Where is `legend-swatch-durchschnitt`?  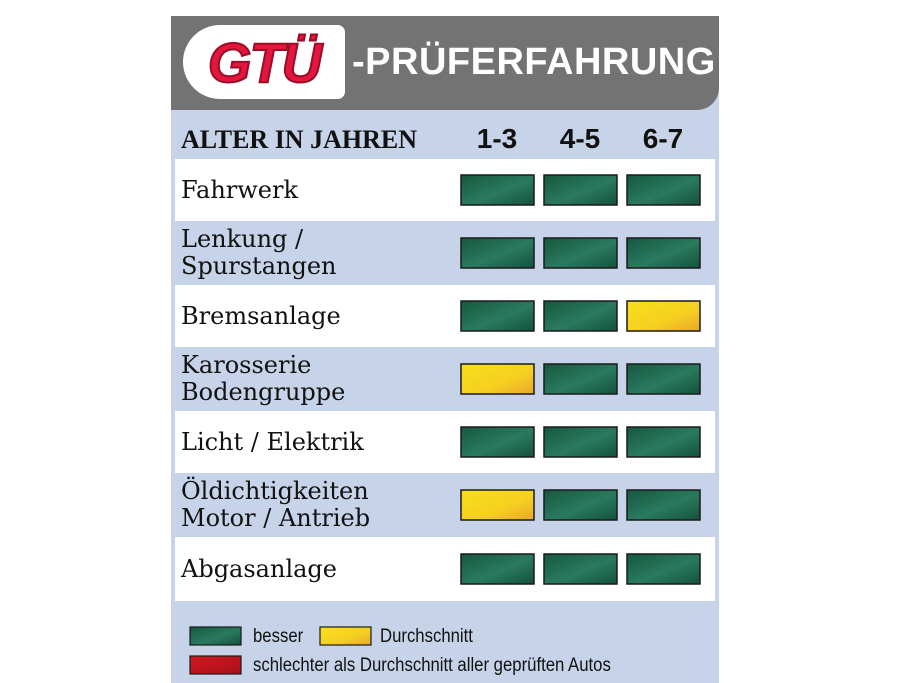 legend-swatch-durchschnitt is located at coordinates (345, 636).